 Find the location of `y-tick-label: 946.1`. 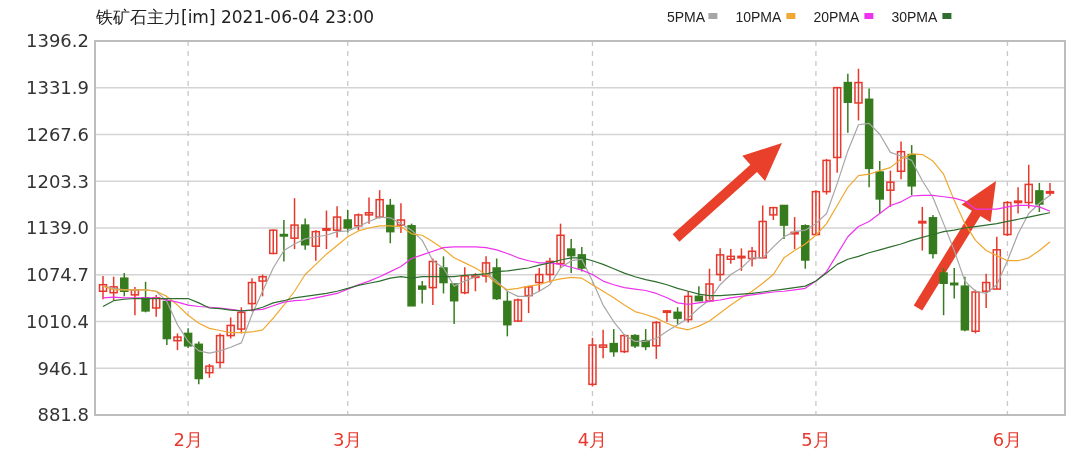

y-tick-label: 946.1 is located at coordinates (63, 368).